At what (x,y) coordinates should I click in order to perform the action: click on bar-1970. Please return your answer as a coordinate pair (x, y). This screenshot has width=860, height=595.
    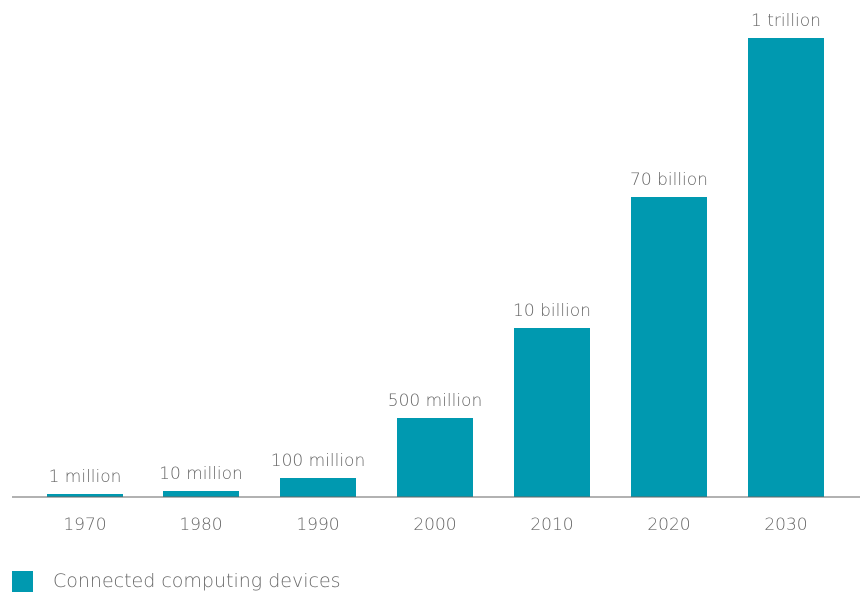
    Looking at the image, I should click on (85, 495).